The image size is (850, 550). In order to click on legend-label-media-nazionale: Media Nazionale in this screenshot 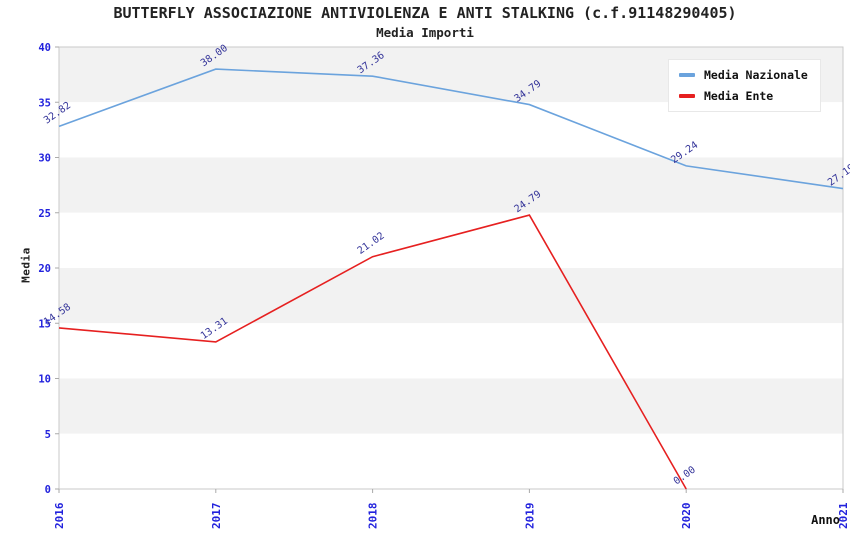, I will do `click(756, 75)`.